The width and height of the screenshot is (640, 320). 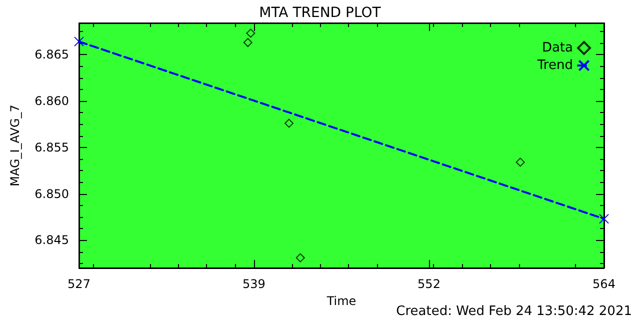 I want to click on legend-label: Trend, so click(x=554, y=65).